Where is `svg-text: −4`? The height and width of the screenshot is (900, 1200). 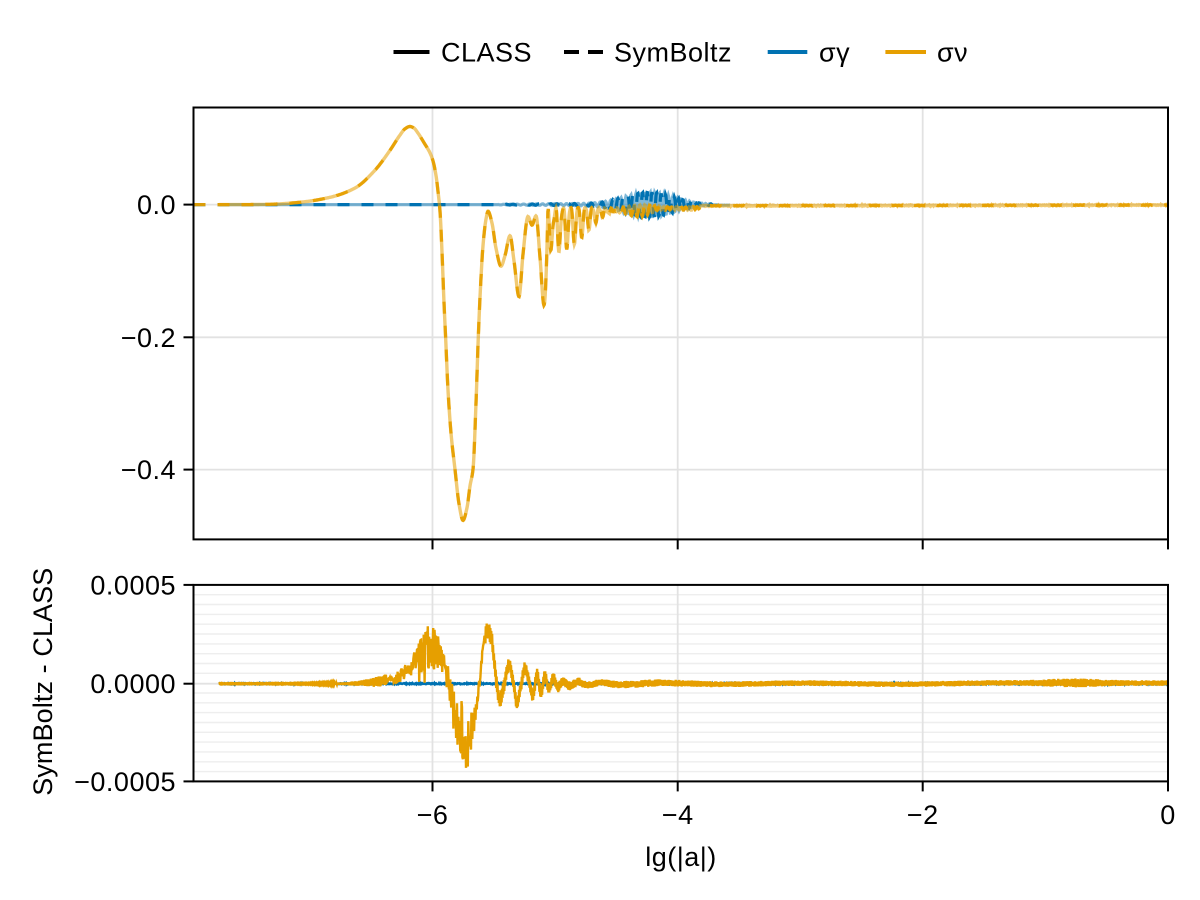 svg-text: −4 is located at coordinates (678, 815).